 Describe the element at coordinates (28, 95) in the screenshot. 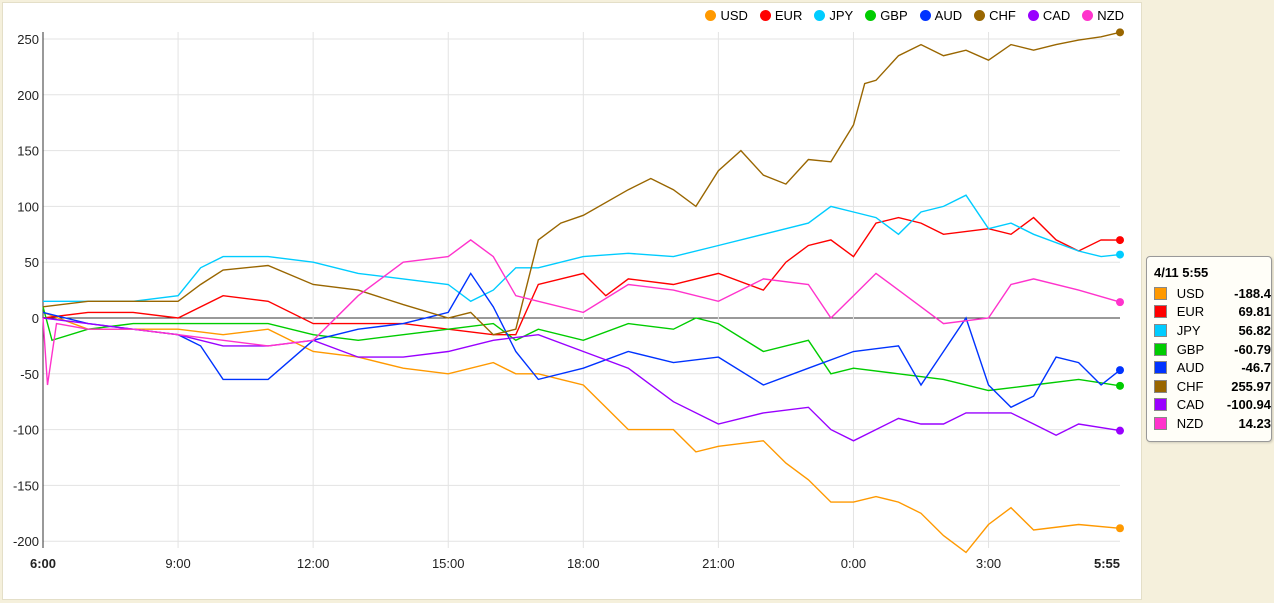

I see `y-tick-label: 200` at that location.